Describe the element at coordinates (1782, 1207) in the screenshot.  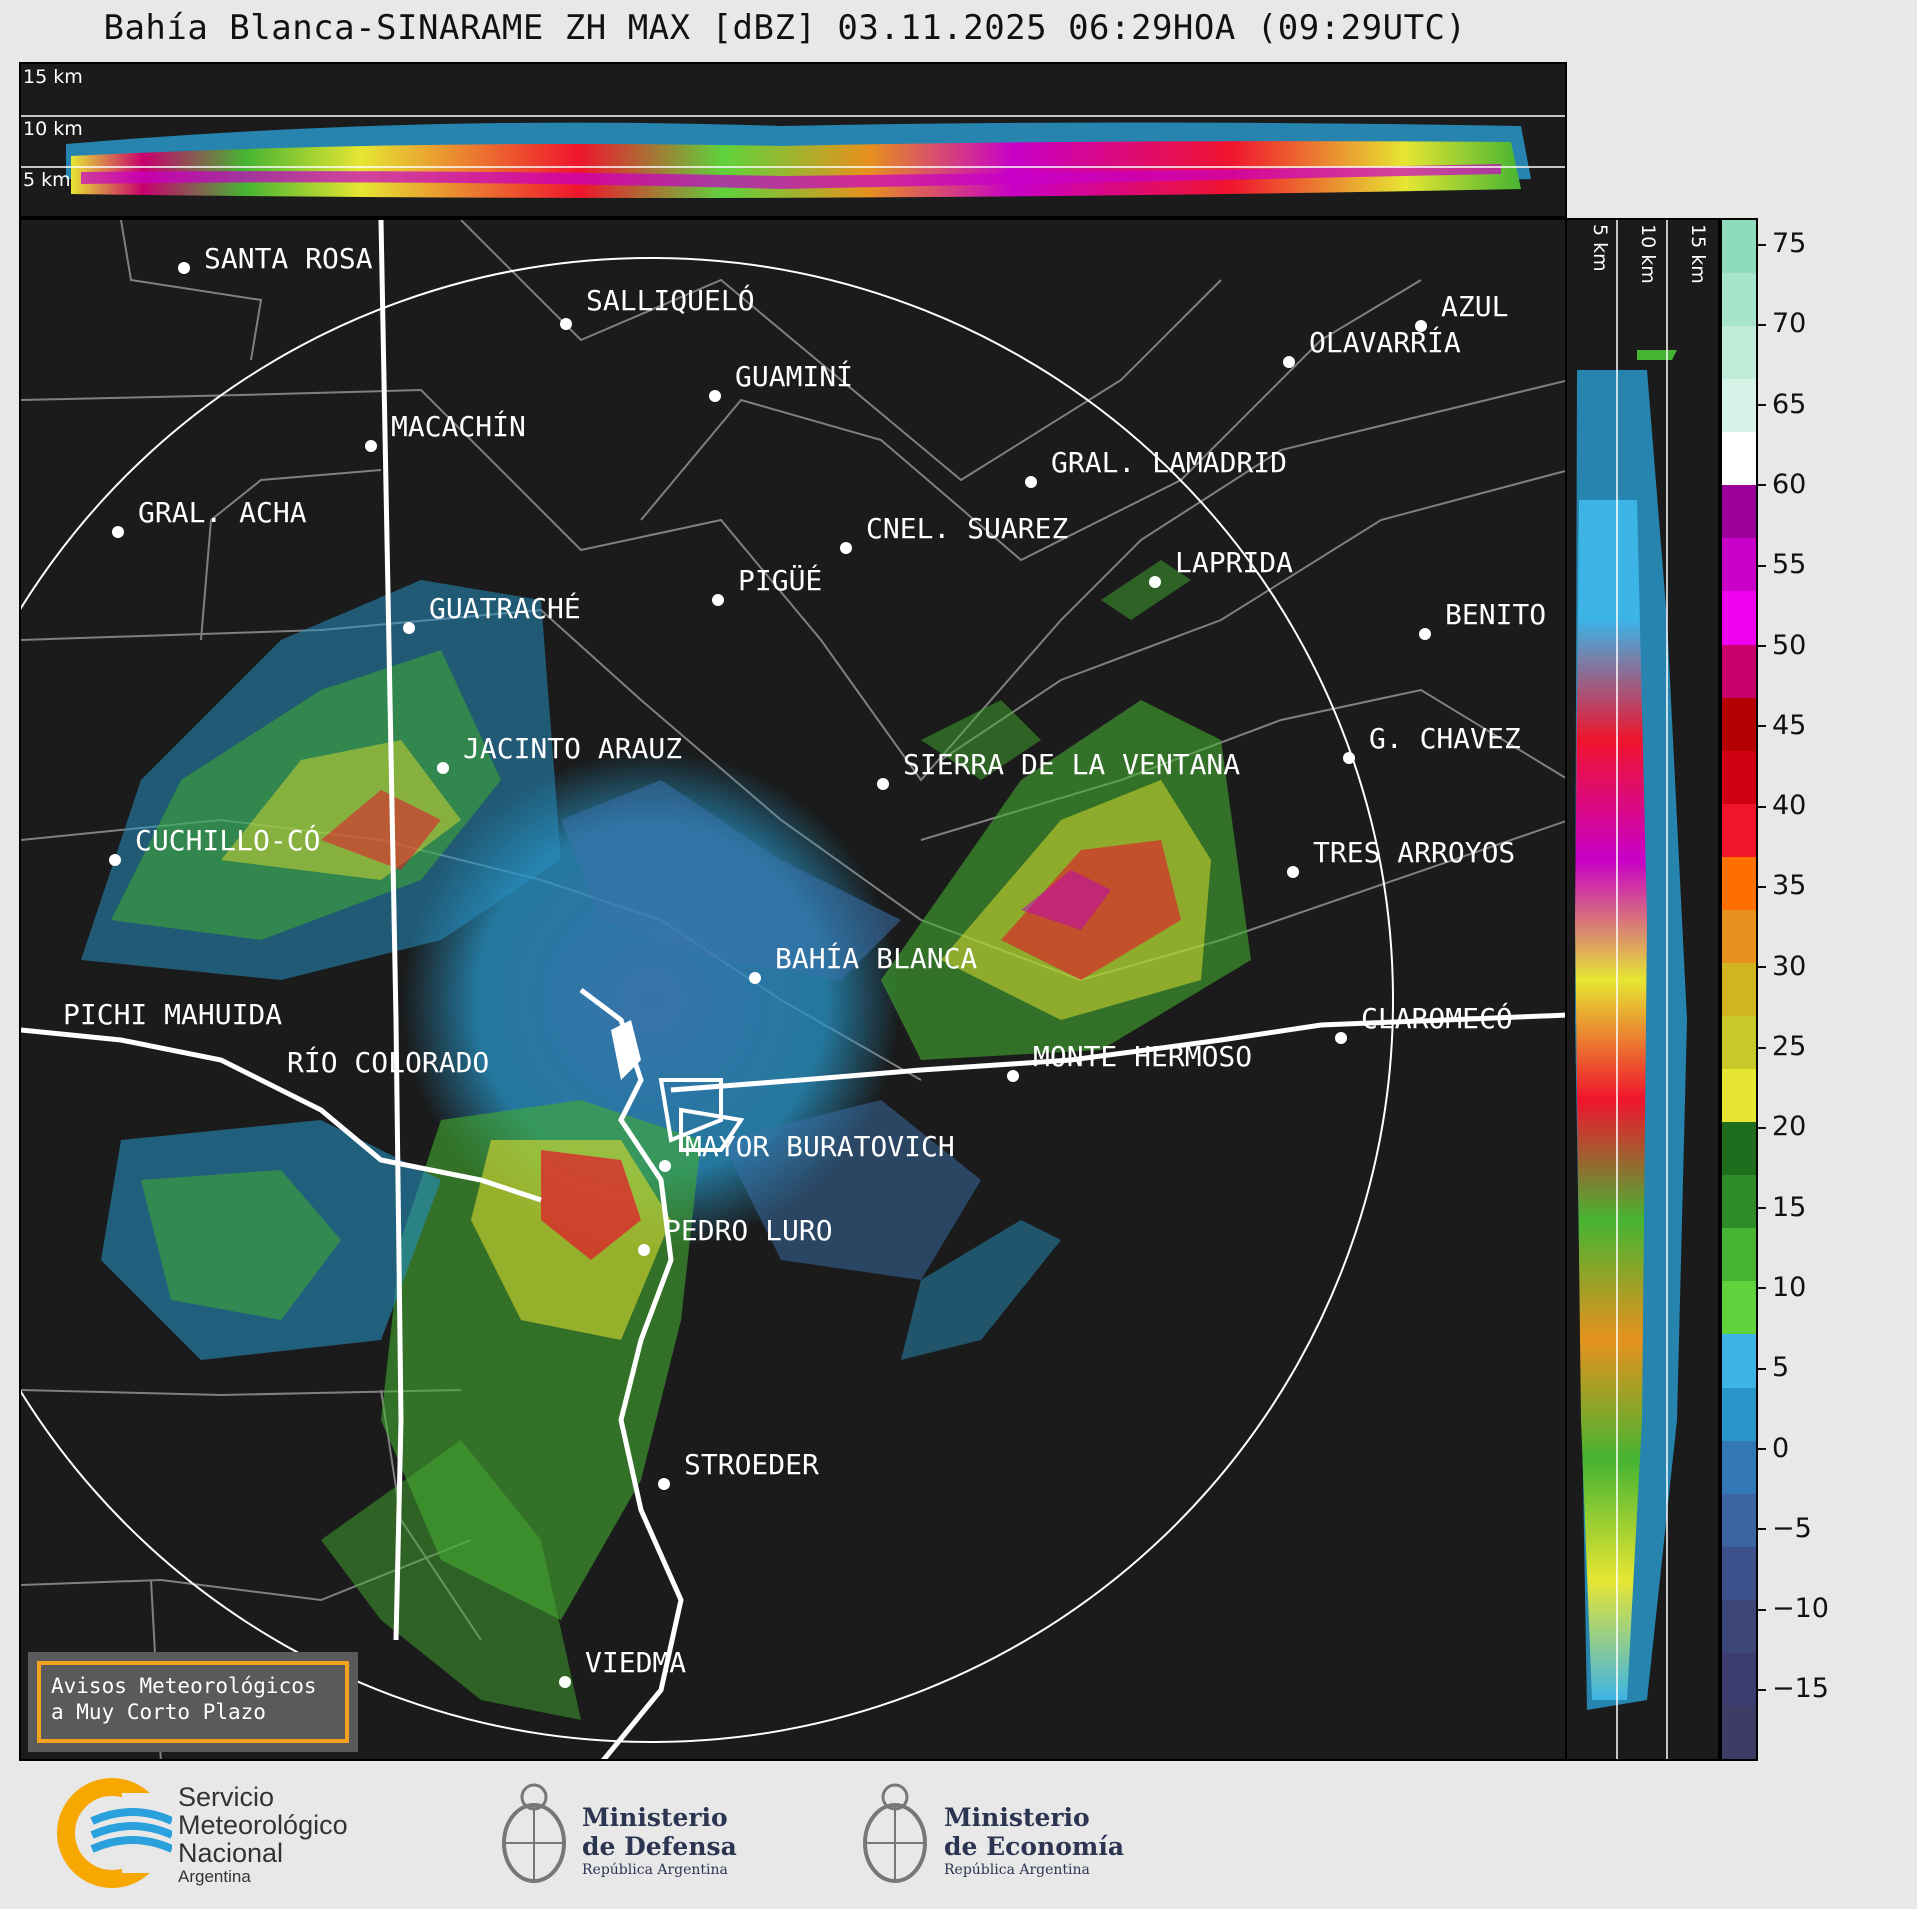
I see `colorbar-tick-label: 15` at that location.